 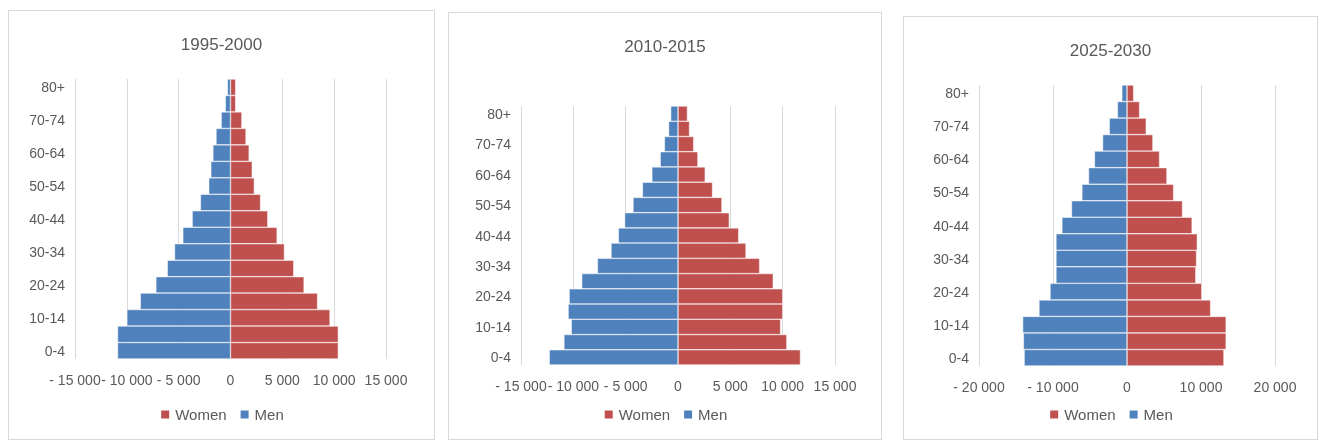 What do you see at coordinates (979, 387) in the screenshot?
I see `x-tick-label: - 20 000` at bounding box center [979, 387].